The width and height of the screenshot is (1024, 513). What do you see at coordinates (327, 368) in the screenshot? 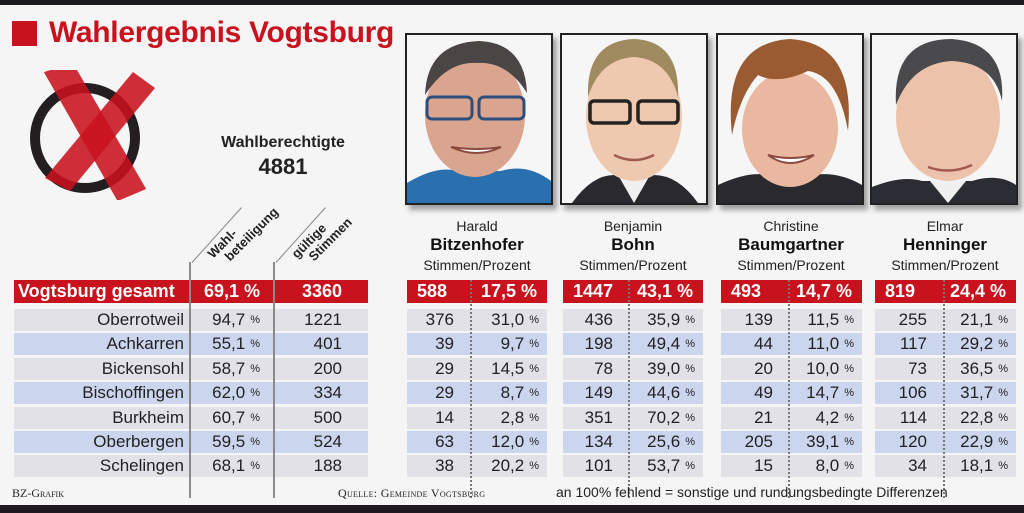
I see `valid-votes: 200` at bounding box center [327, 368].